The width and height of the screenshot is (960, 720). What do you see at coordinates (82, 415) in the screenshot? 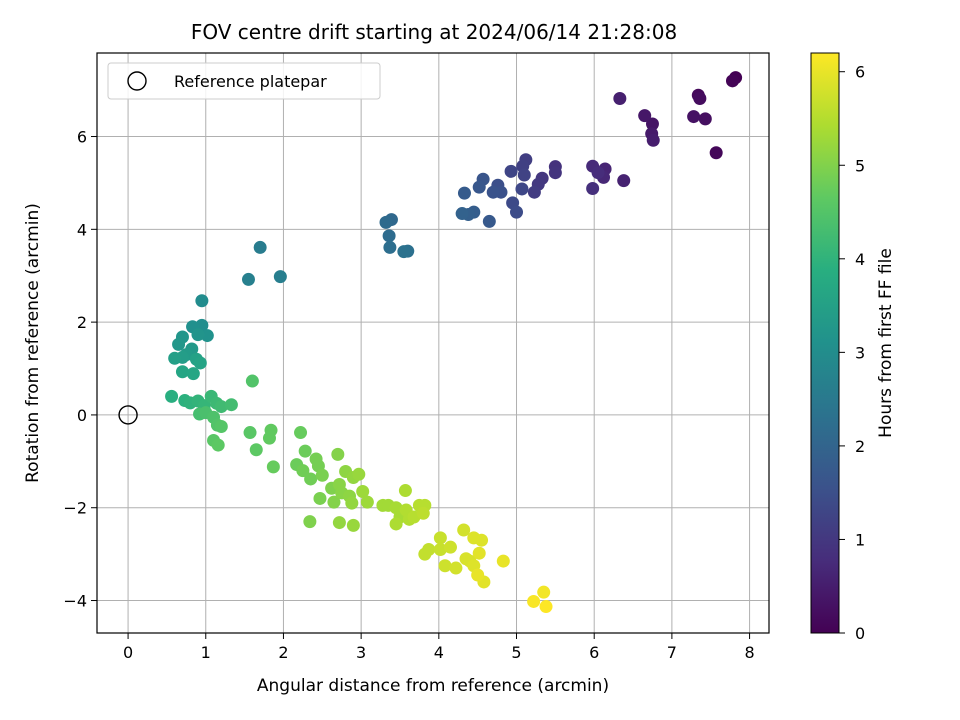
I see `y-tick-label: 0` at bounding box center [82, 415].